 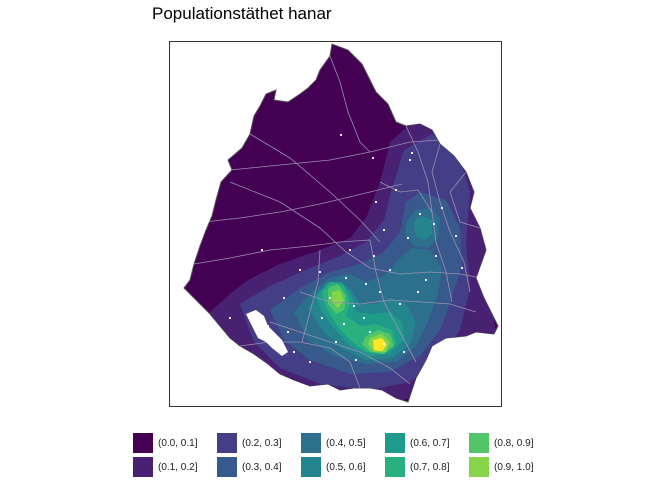 I want to click on legend-label: (0.4, 0.5], so click(x=346, y=443).